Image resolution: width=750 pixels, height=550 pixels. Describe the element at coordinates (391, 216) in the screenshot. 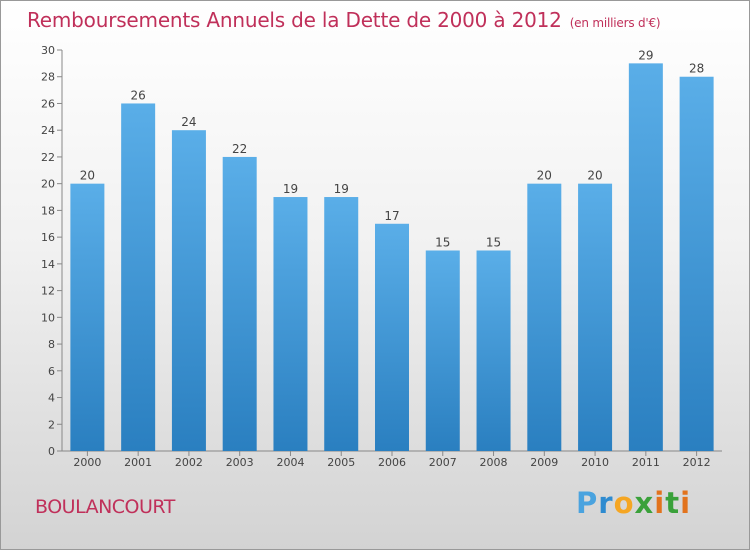

I see `bar-value-label: 17` at that location.